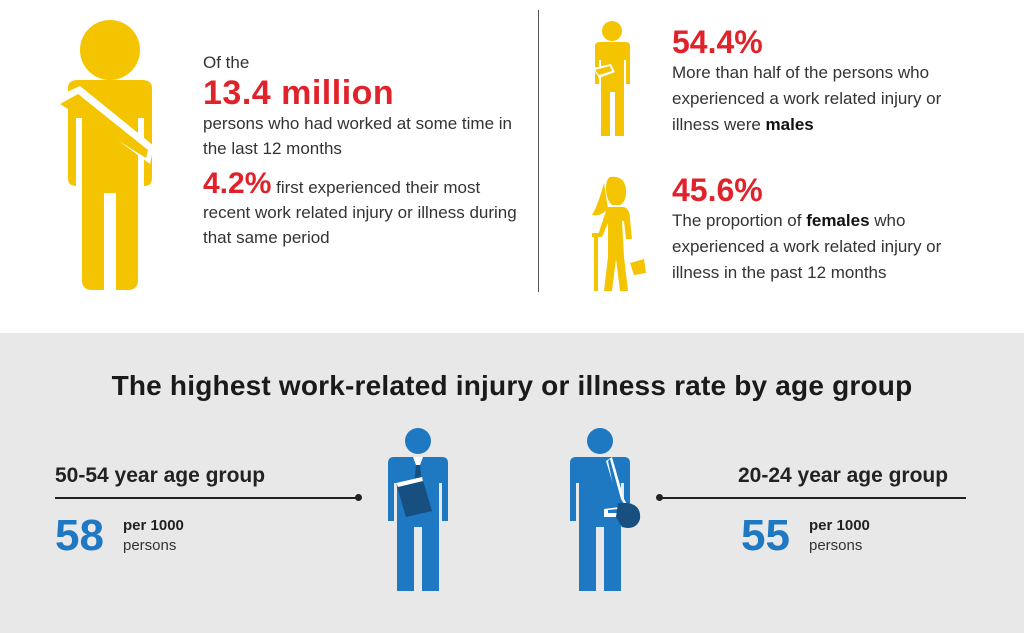 The width and height of the screenshot is (1024, 633). What do you see at coordinates (659, 497) in the screenshot?
I see `right-pointer-dot` at bounding box center [659, 497].